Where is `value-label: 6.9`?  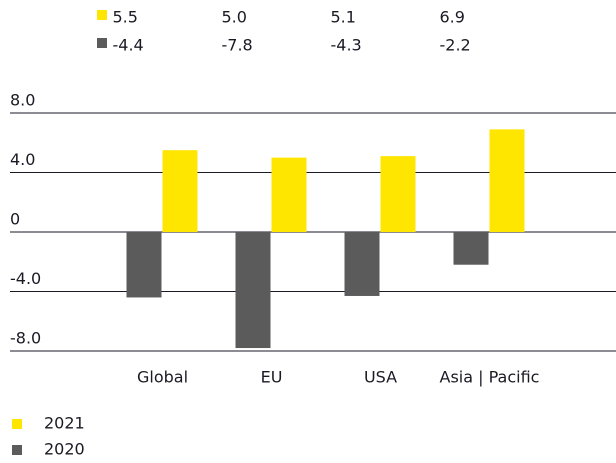
value-label: 6.9 is located at coordinates (452, 17).